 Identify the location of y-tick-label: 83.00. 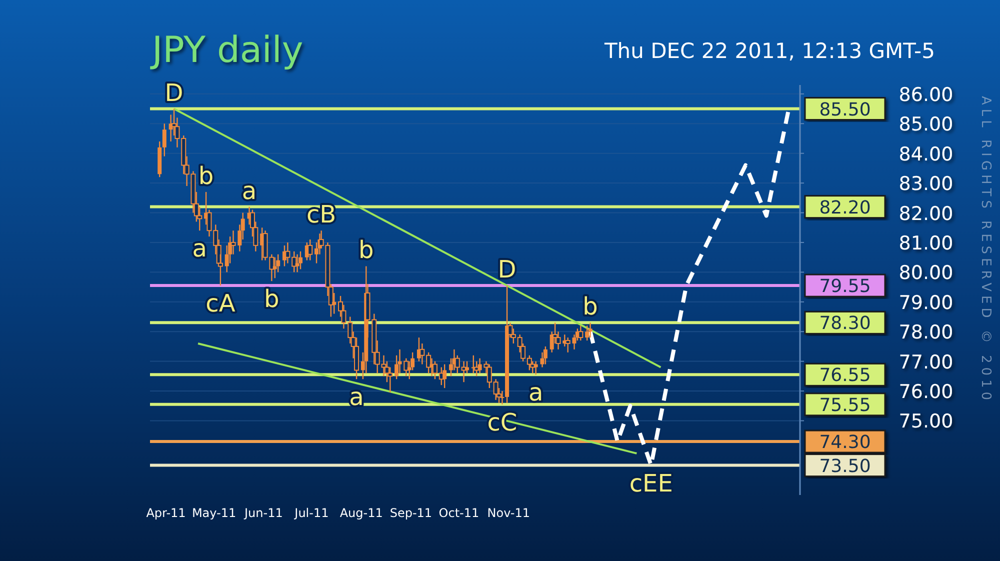
(926, 184).